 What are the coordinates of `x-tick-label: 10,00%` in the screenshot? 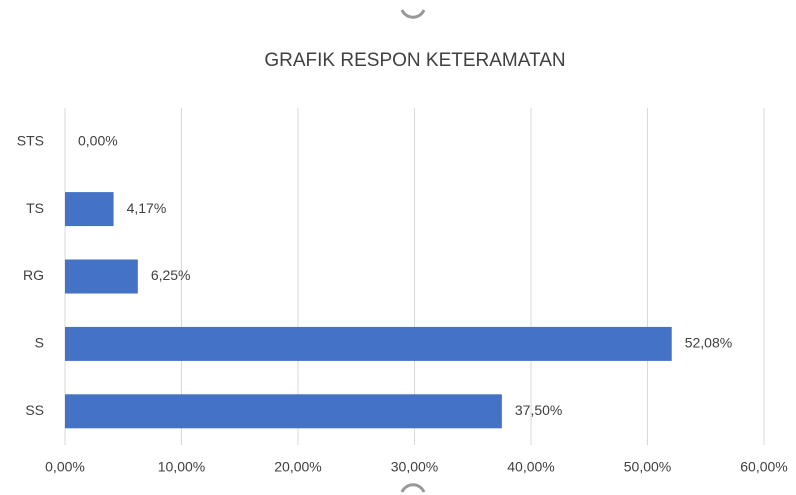 It's located at (181, 467).